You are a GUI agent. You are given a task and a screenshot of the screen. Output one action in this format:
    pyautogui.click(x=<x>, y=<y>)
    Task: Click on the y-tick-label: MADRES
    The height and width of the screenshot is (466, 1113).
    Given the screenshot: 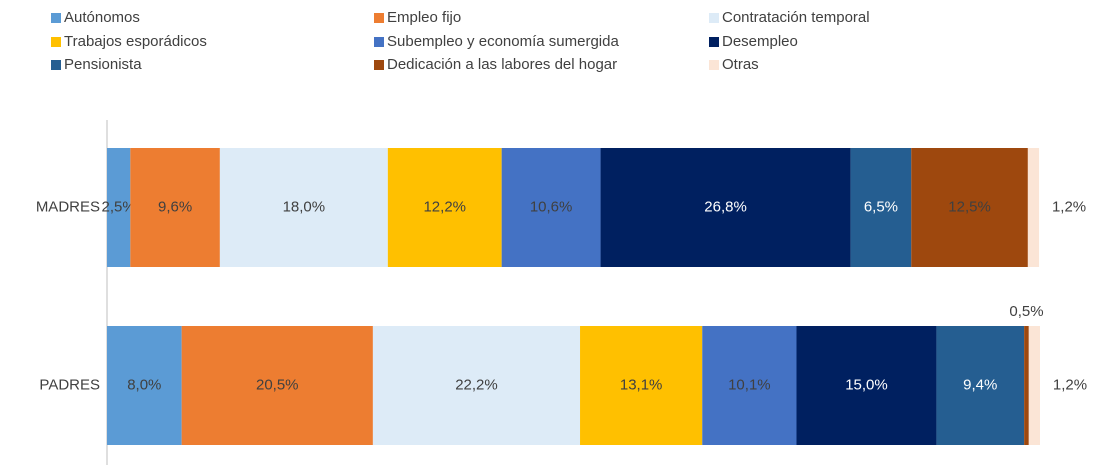 What is the action you would take?
    pyautogui.click(x=68, y=206)
    